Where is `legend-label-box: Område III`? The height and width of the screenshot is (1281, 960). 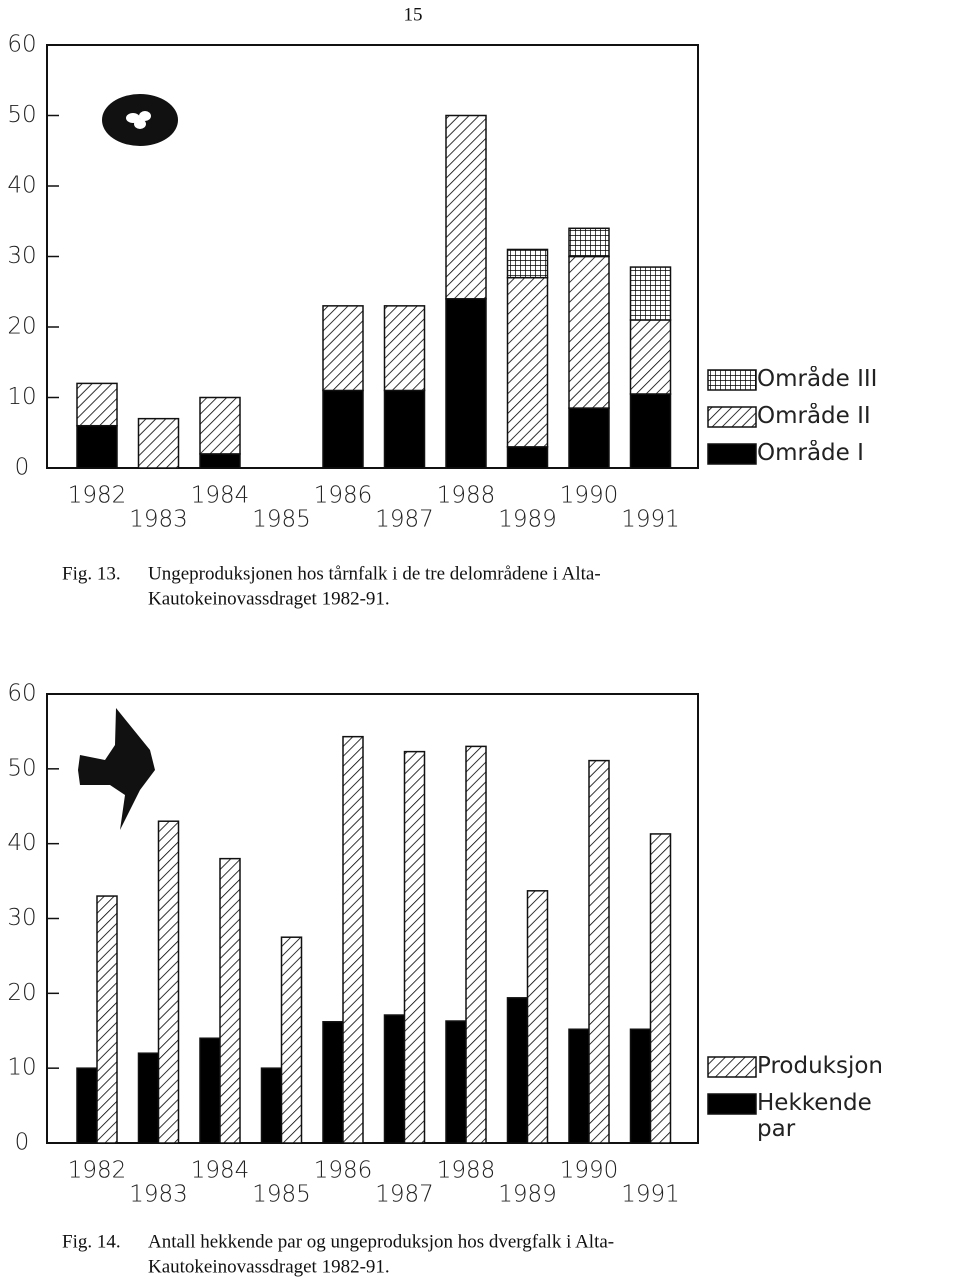
legend-label-box: Område III is located at coordinates (817, 379).